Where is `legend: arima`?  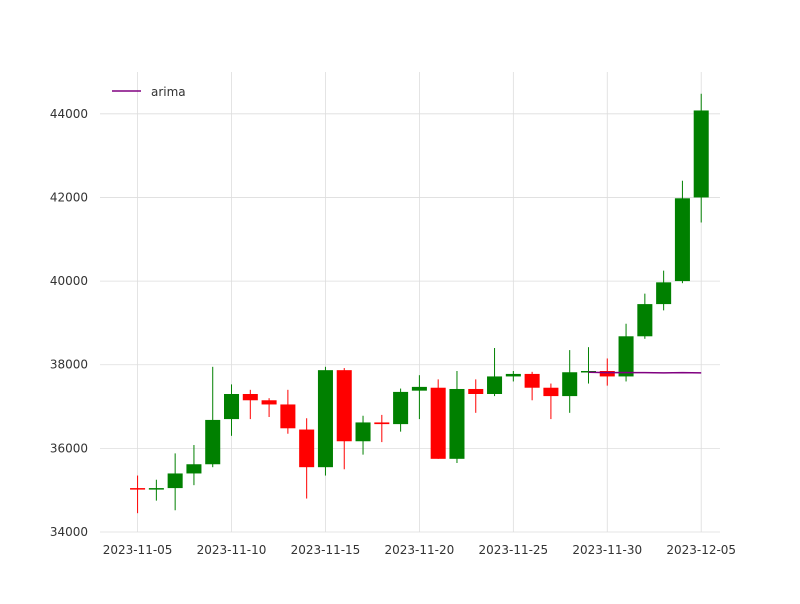
legend: arima is located at coordinates (149, 92).